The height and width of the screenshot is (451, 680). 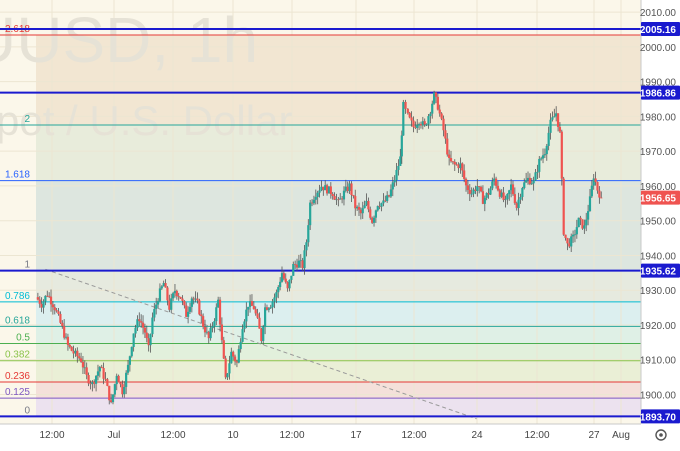 What do you see at coordinates (660, 416) in the screenshot?
I see `price-tag: 1893.70` at bounding box center [660, 416].